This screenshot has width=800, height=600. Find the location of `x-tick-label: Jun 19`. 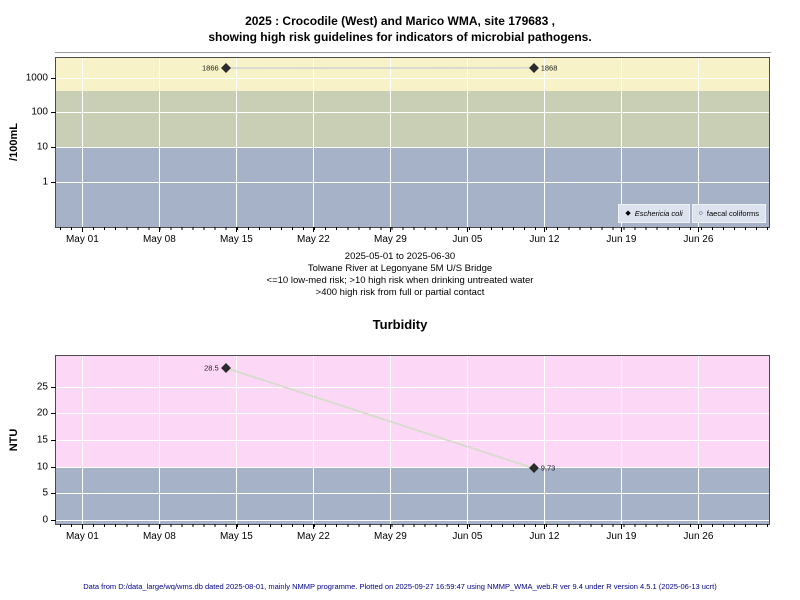

x-tick-label: Jun 19 is located at coordinates (621, 536).